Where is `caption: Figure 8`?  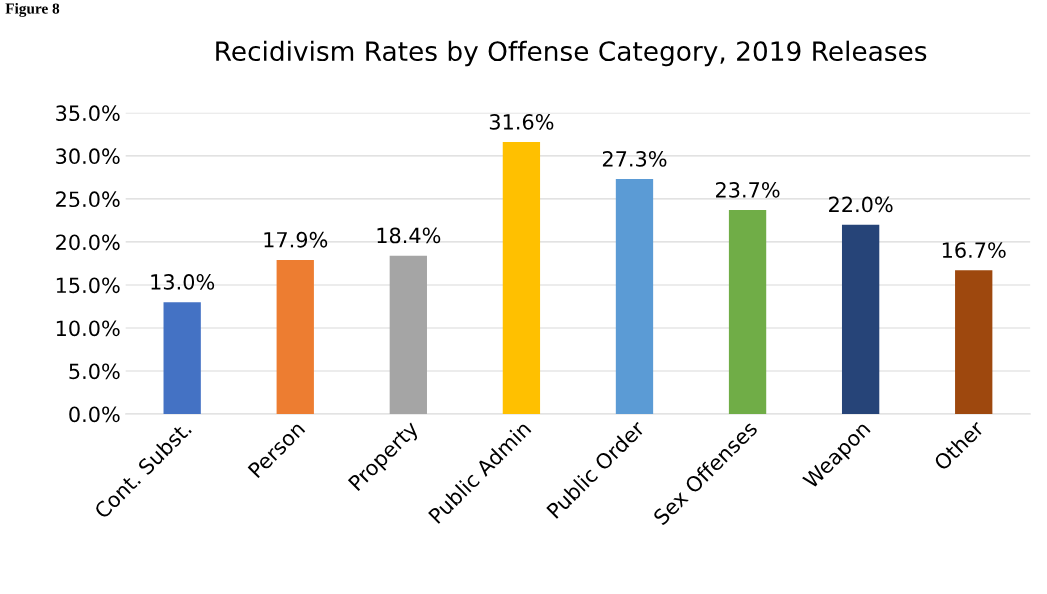 caption: Figure 8 is located at coordinates (32, 9).